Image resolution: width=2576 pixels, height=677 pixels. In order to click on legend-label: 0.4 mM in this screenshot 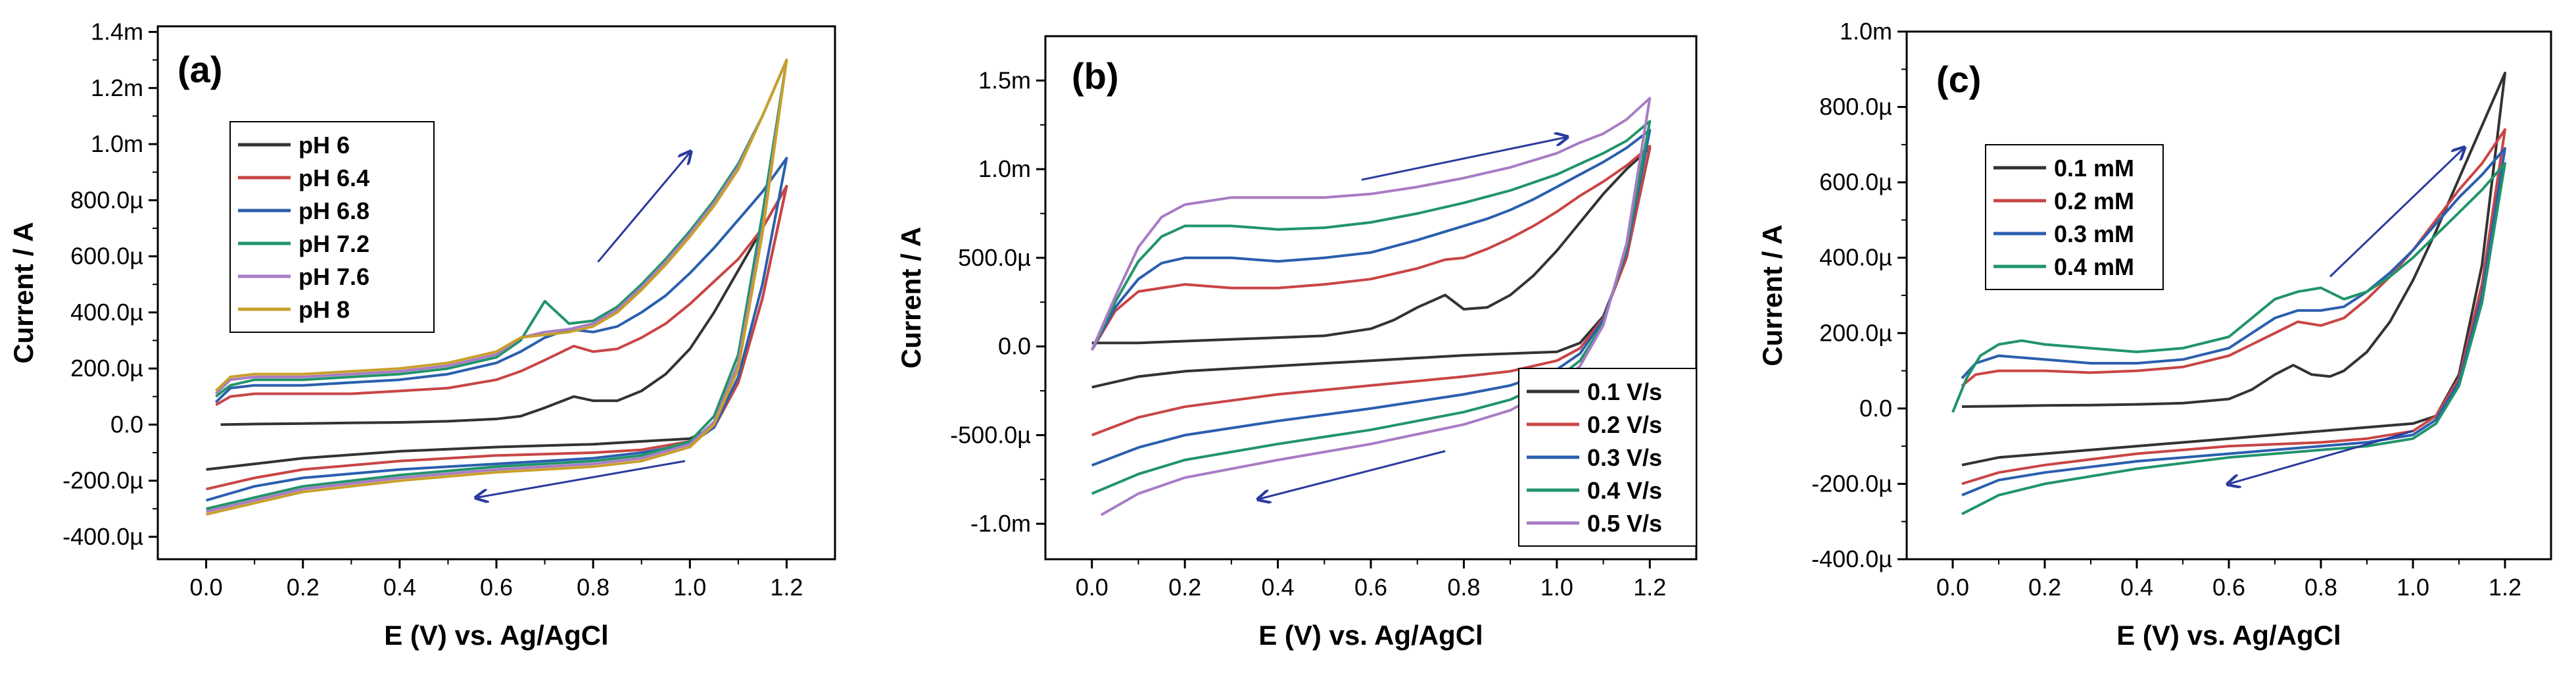, I will do `click(2094, 266)`.